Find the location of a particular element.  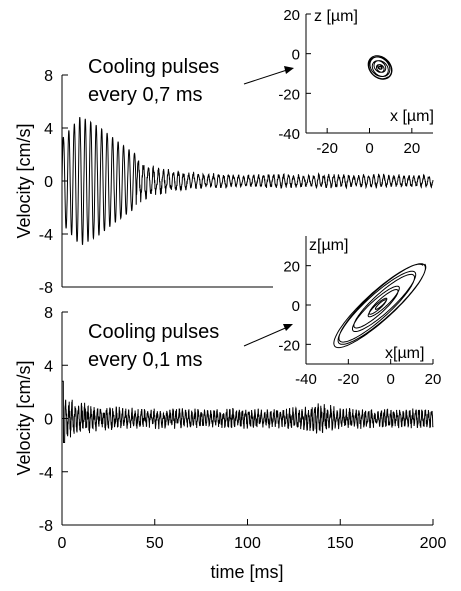

top-ylabel: Velocity [cm/s] is located at coordinates (24, 180).